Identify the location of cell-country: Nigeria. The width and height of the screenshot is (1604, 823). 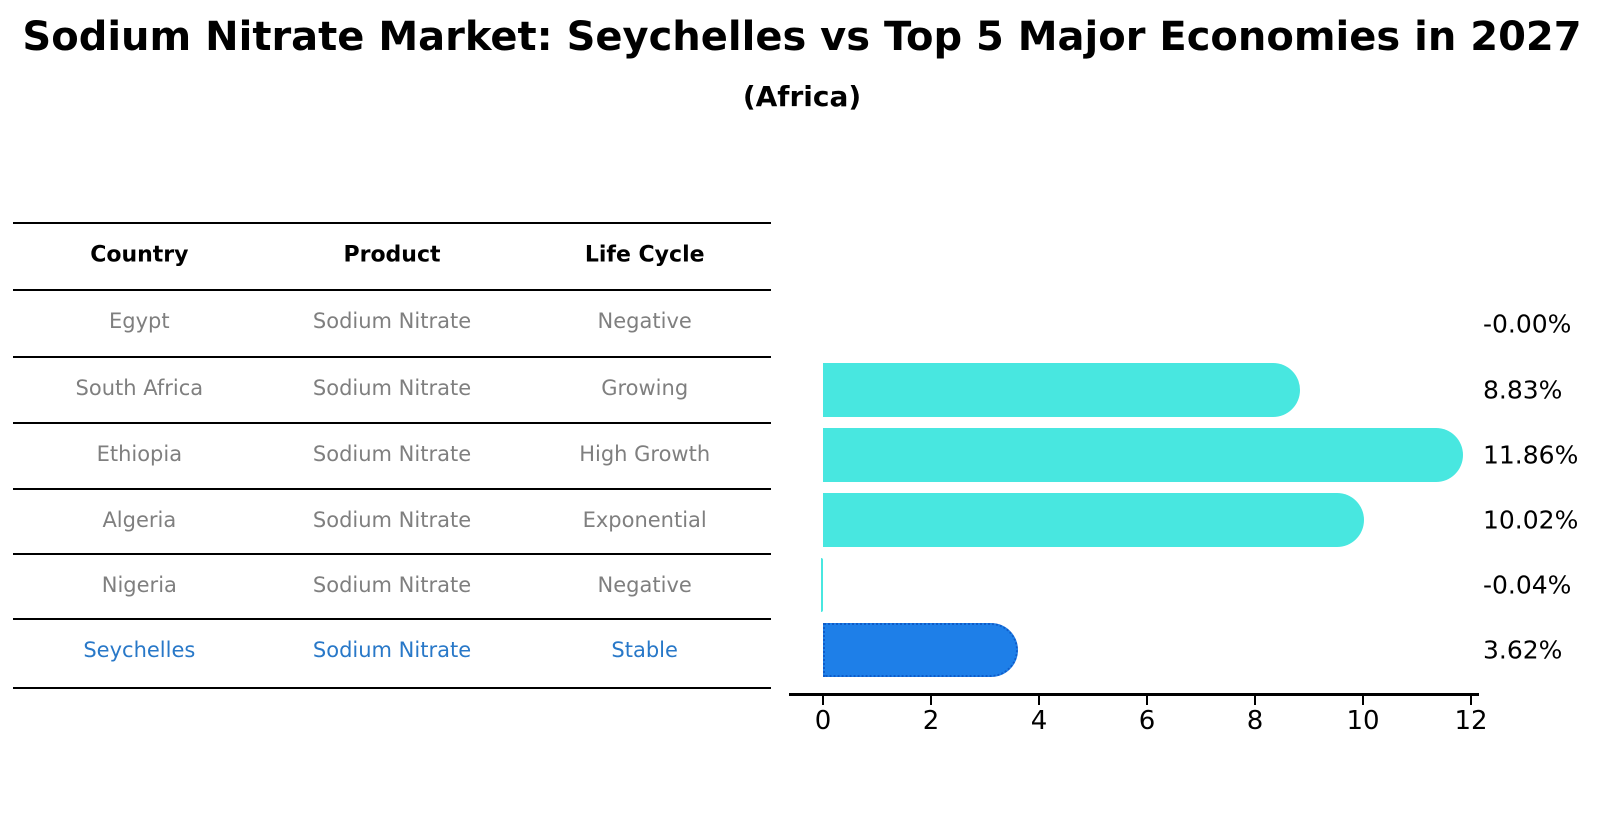
(139, 585).